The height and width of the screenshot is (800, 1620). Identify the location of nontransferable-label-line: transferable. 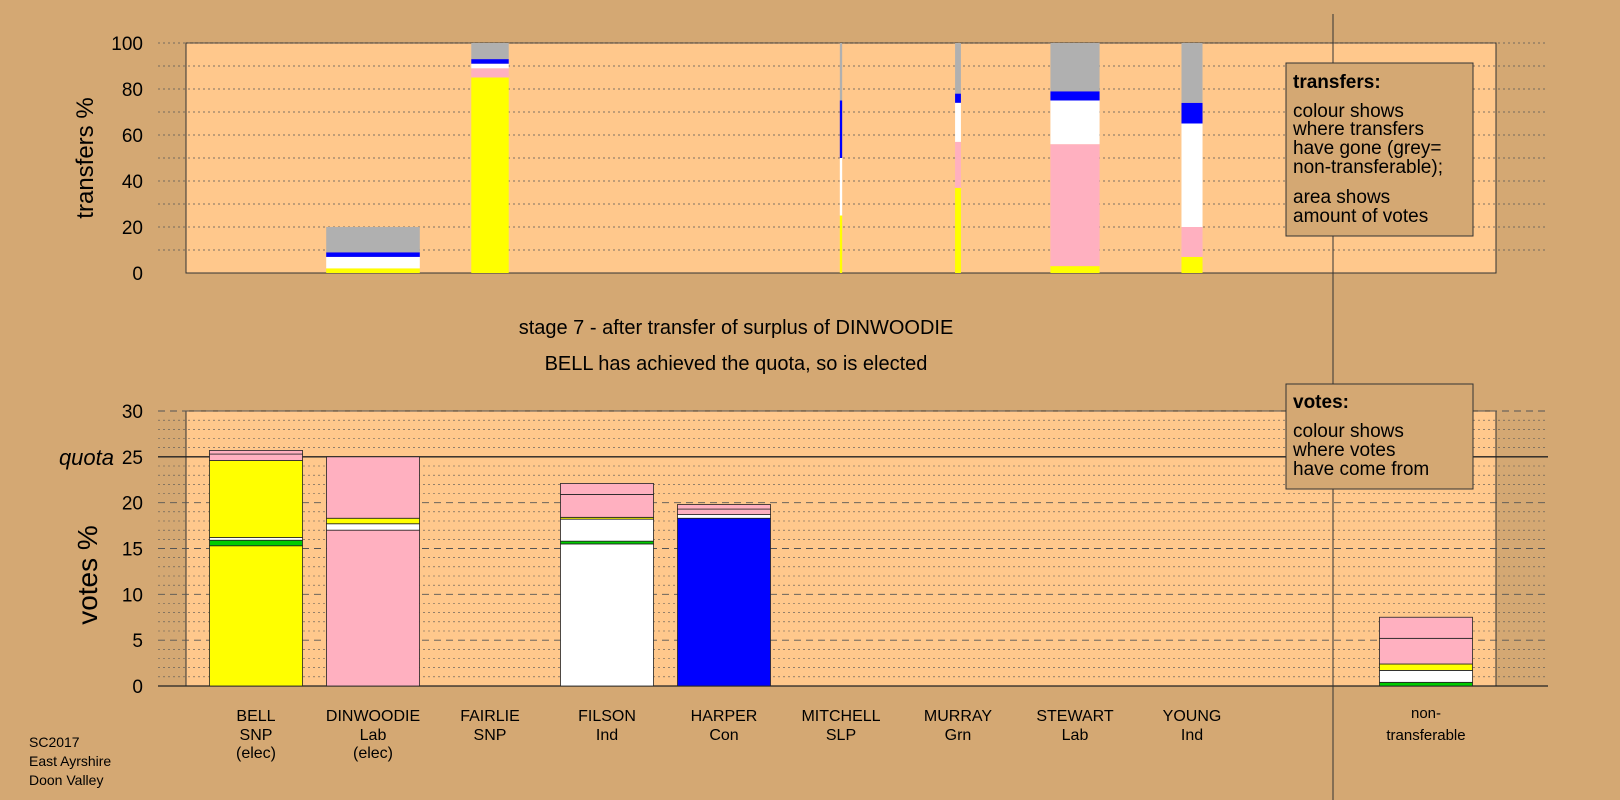
(1425, 735).